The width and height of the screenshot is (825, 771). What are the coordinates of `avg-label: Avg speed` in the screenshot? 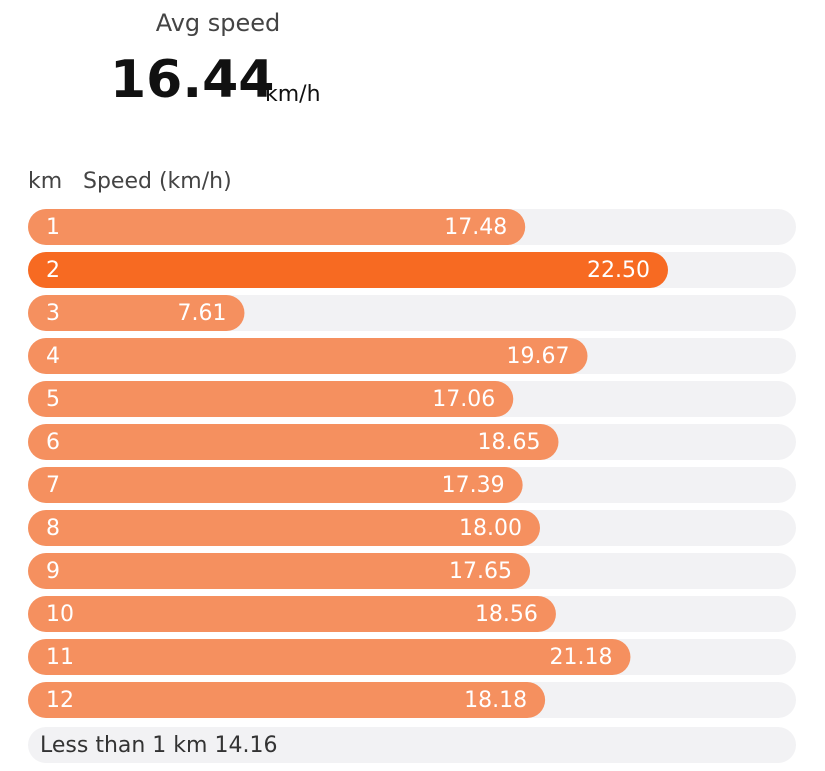 It's located at (218, 23).